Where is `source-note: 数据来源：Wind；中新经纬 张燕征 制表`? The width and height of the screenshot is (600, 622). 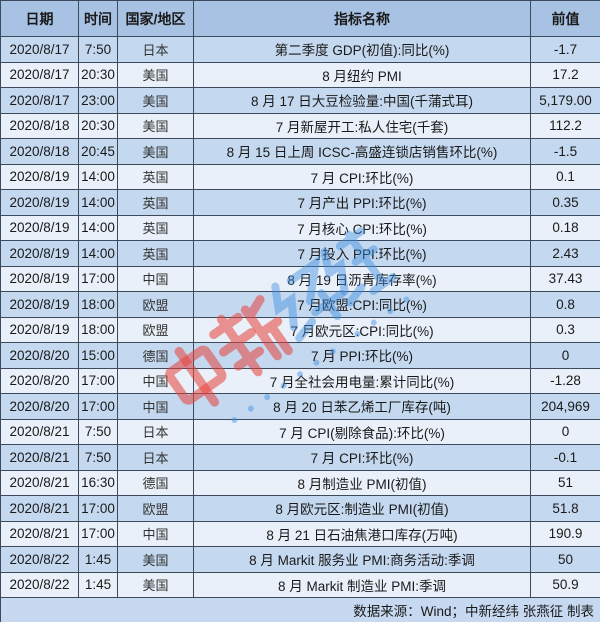 source-note: 数据来源：Wind；中新经纬 张燕征 制表 is located at coordinates (300, 610).